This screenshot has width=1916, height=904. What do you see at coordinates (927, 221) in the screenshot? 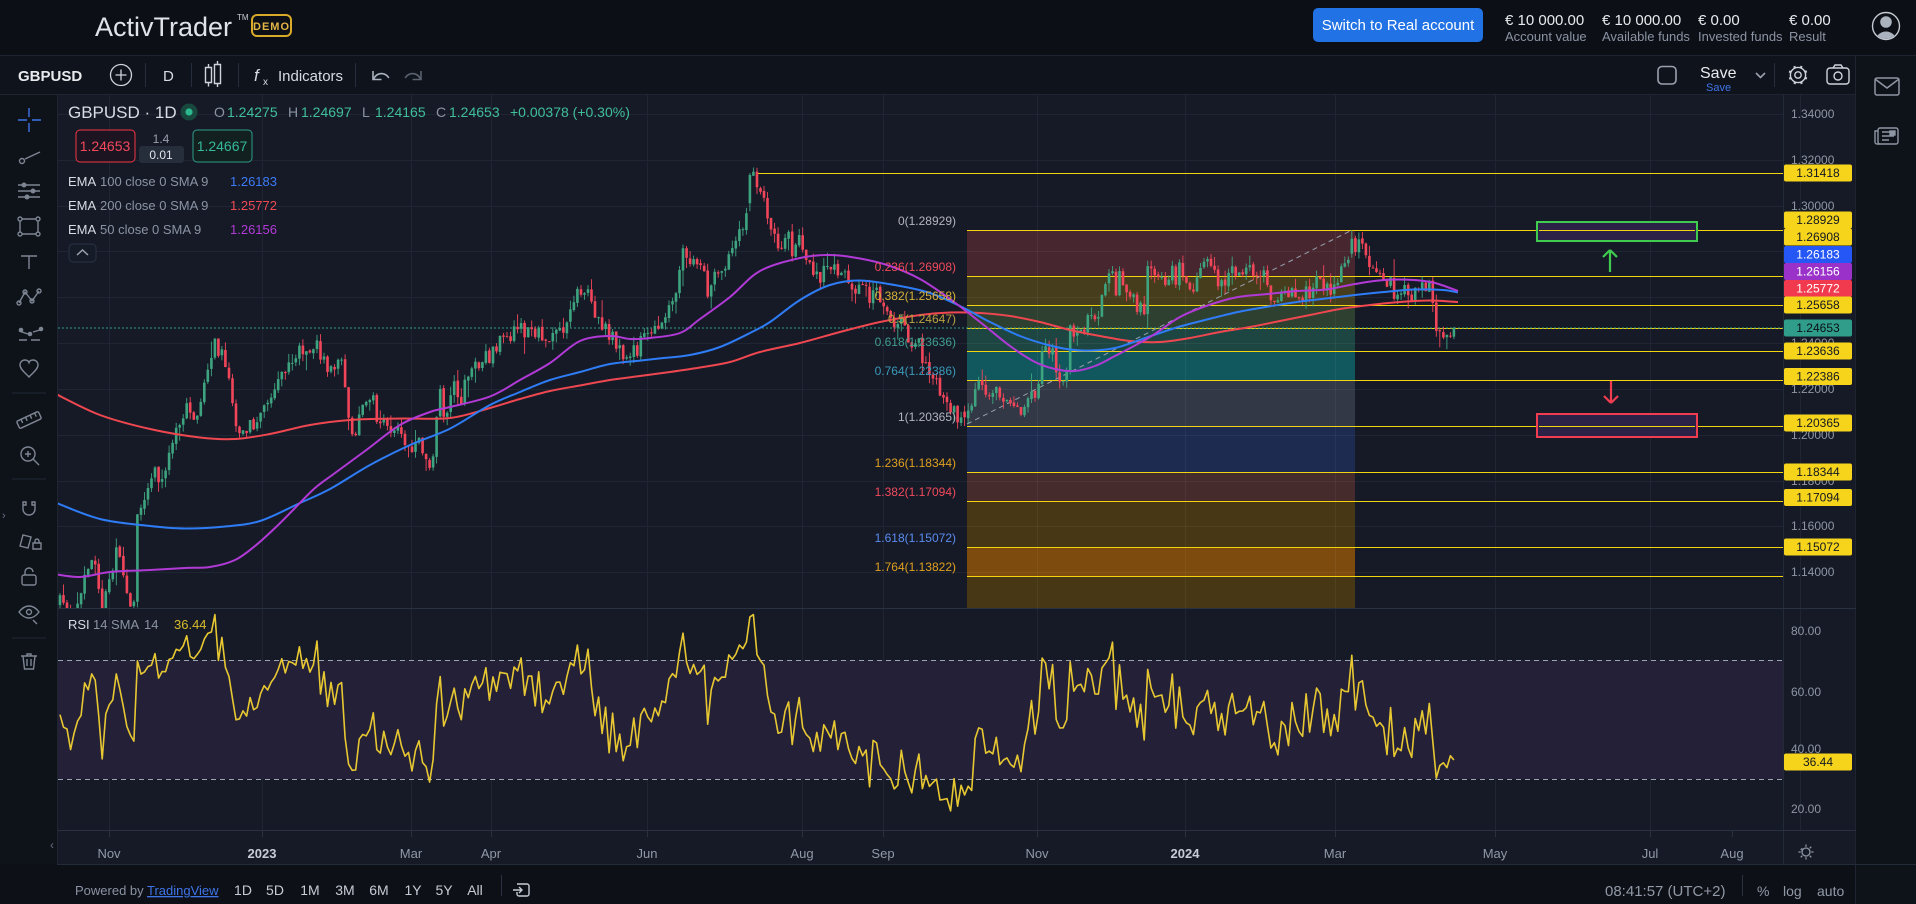
I see `svg-text: 0(1.28929)` at bounding box center [927, 221].